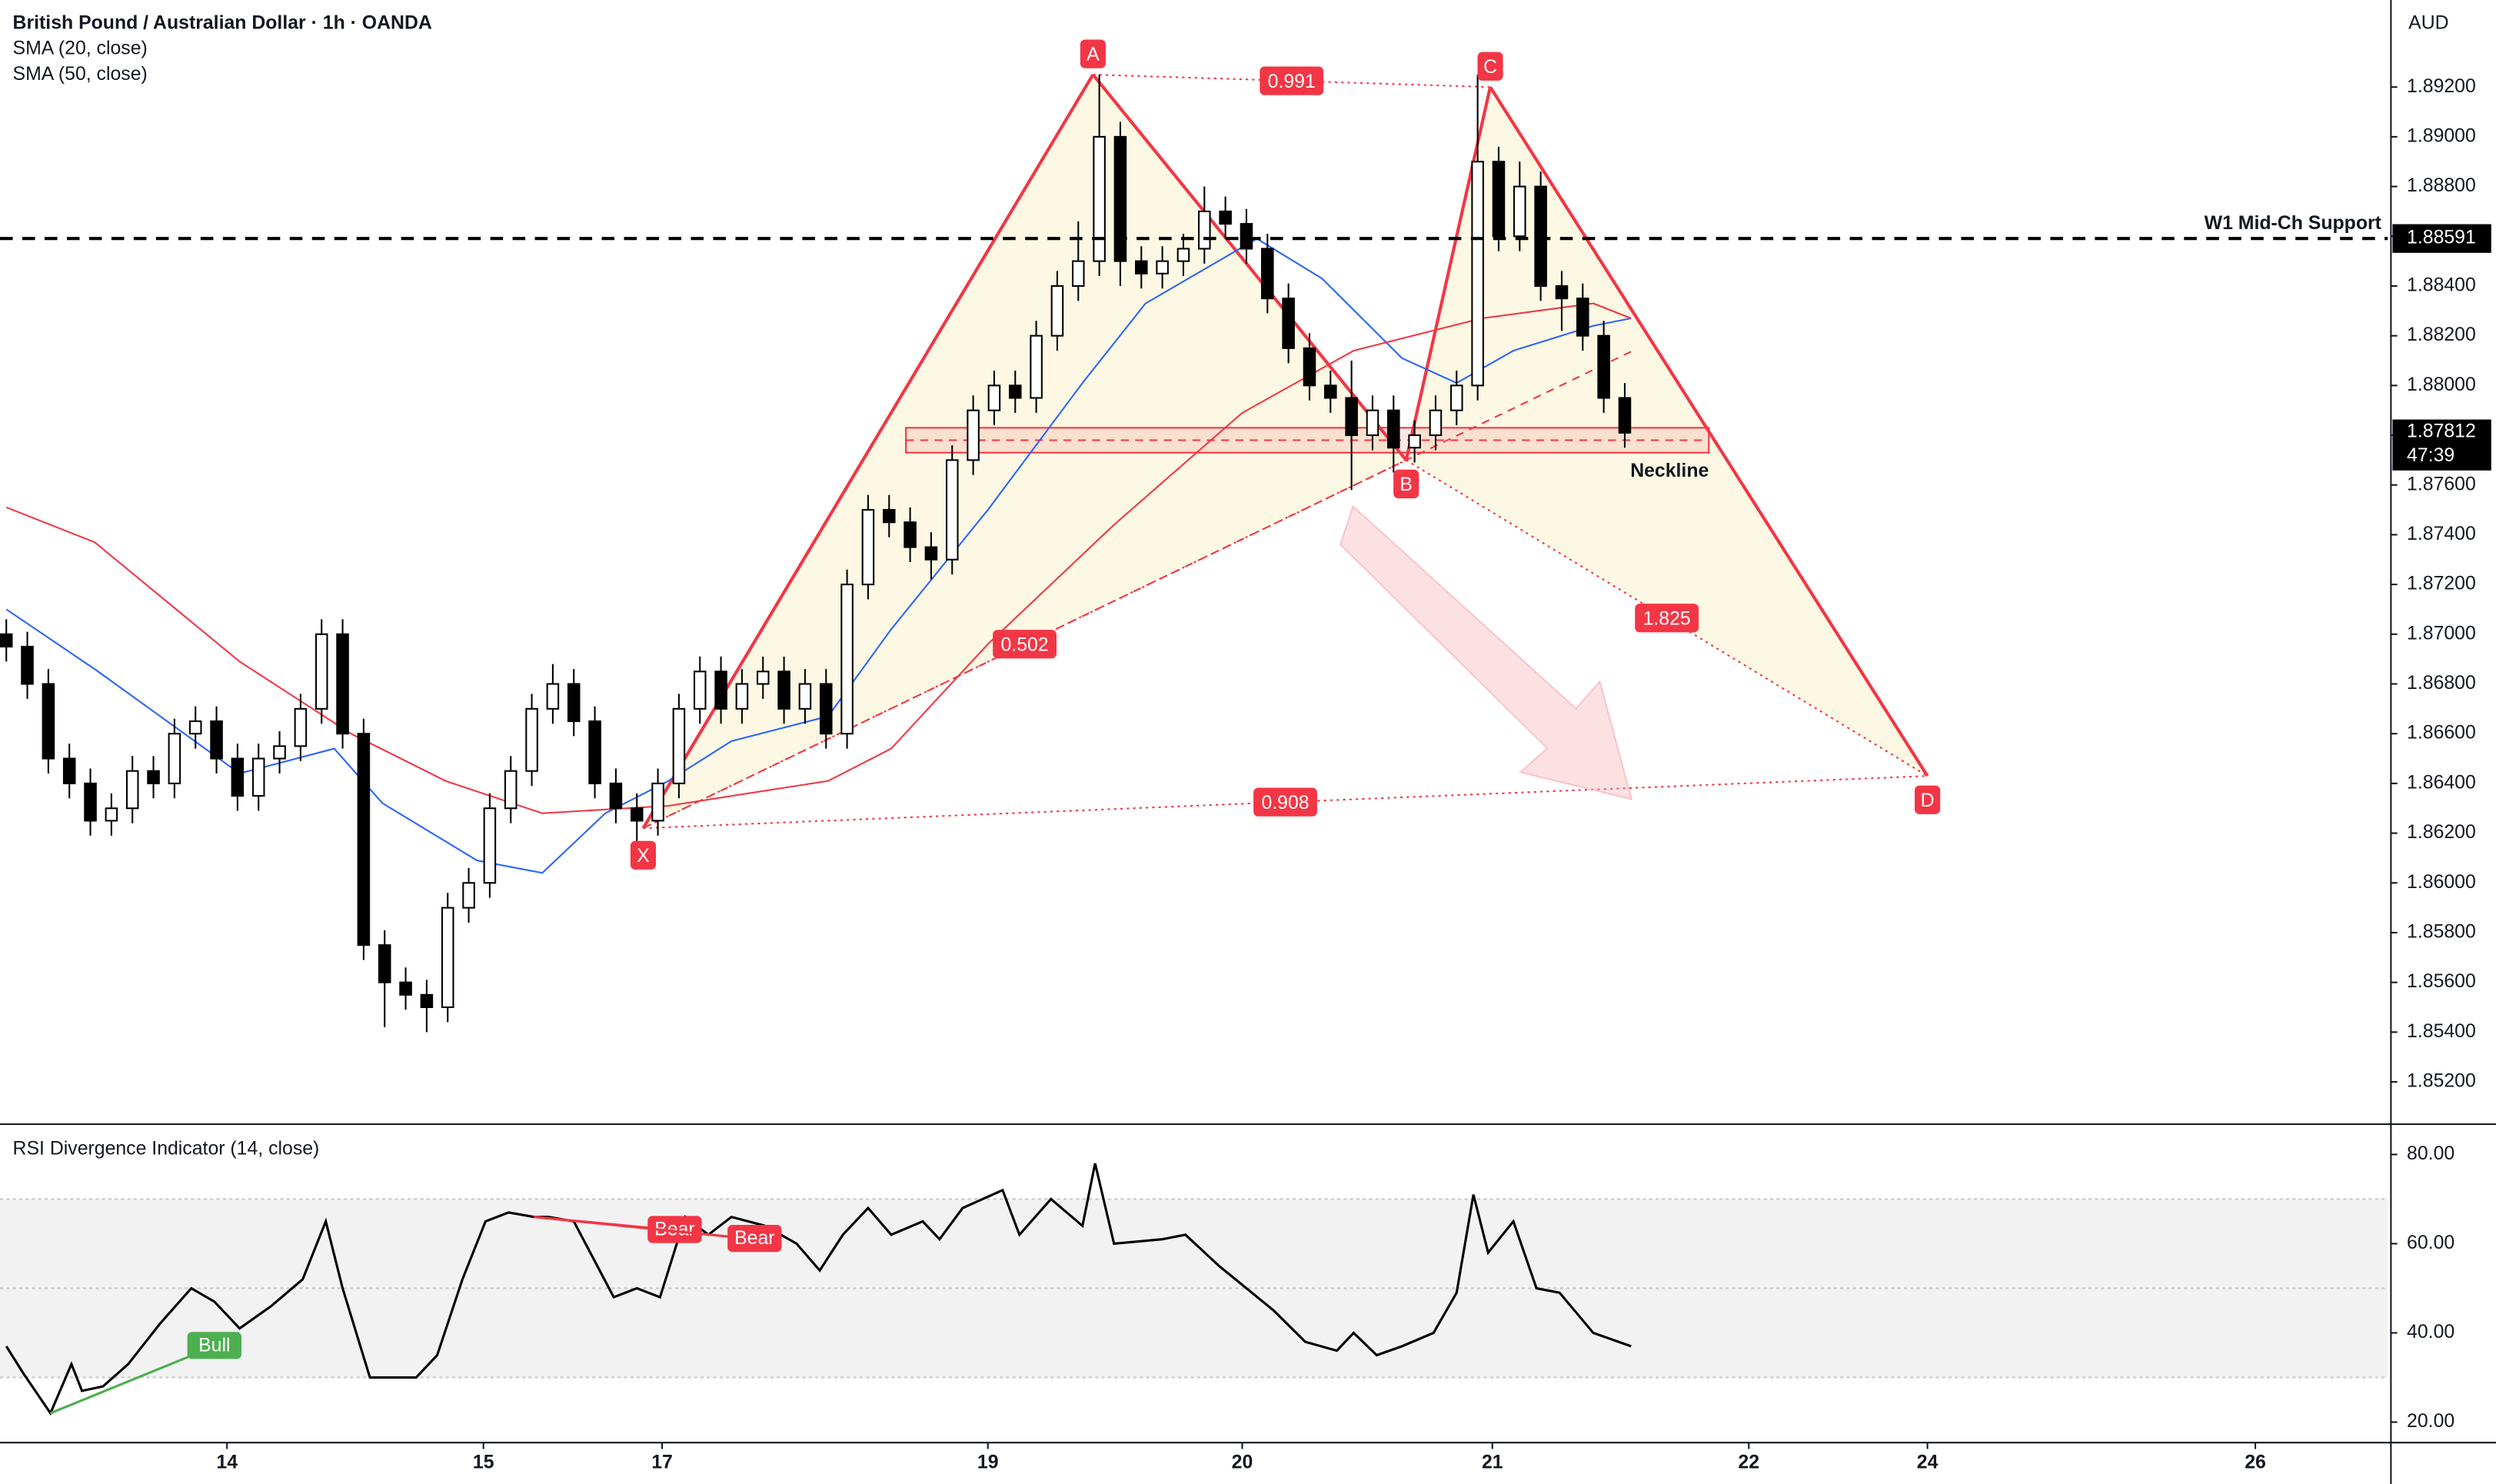  I want to click on y-tick-label: 1.88200, so click(2441, 335).